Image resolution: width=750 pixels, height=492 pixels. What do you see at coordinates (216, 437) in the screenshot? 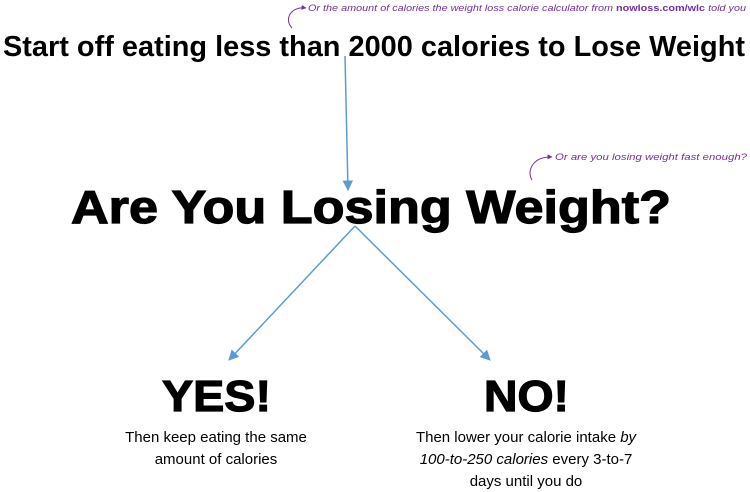
I see `yes-text: Then keep eating the same` at bounding box center [216, 437].